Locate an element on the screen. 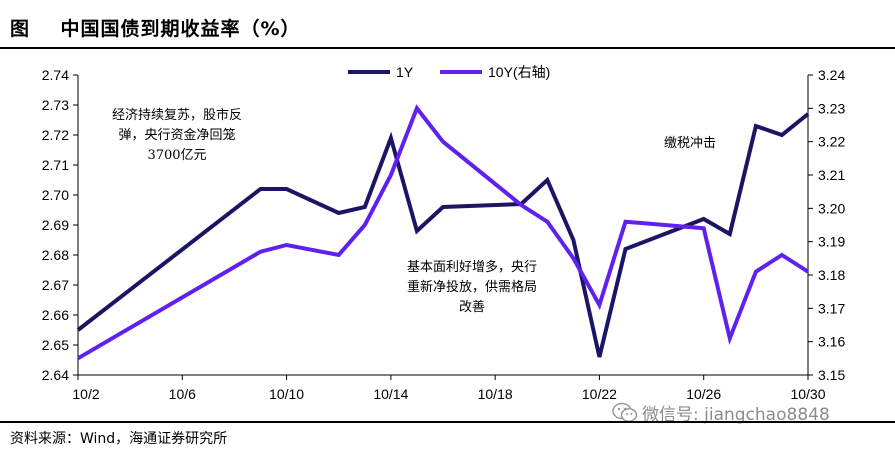 The image size is (895, 454). annotation-line: 弹，央行资金净回笼 is located at coordinates (177, 135).